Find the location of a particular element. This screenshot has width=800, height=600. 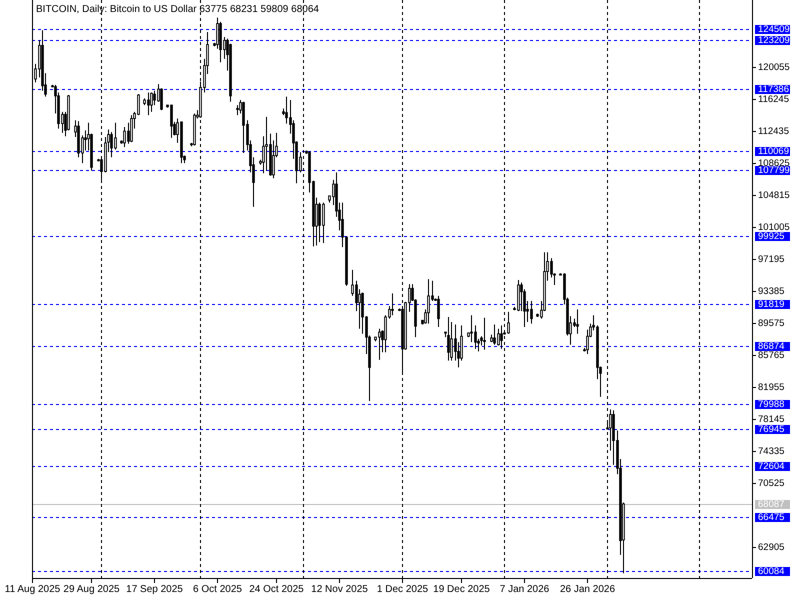

x-tick-label: 26 Jan 2026 is located at coordinates (588, 589).